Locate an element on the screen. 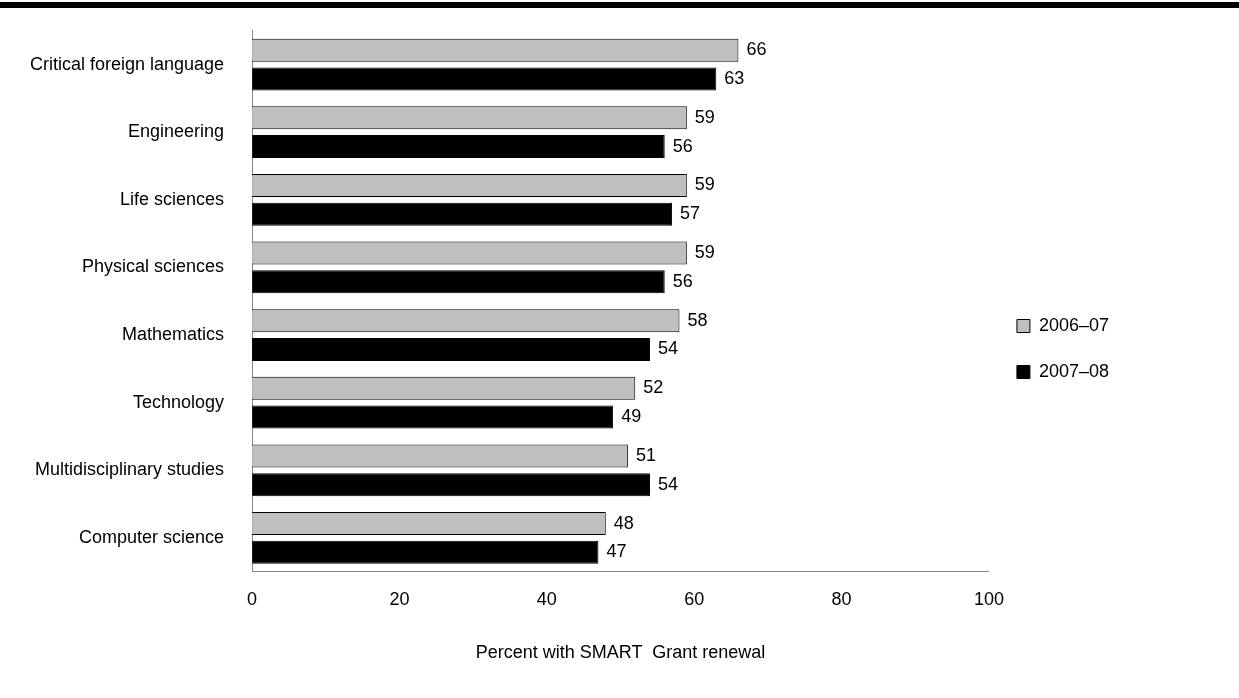 The height and width of the screenshot is (698, 1239). x-tick-label: 40 is located at coordinates (546, 598).